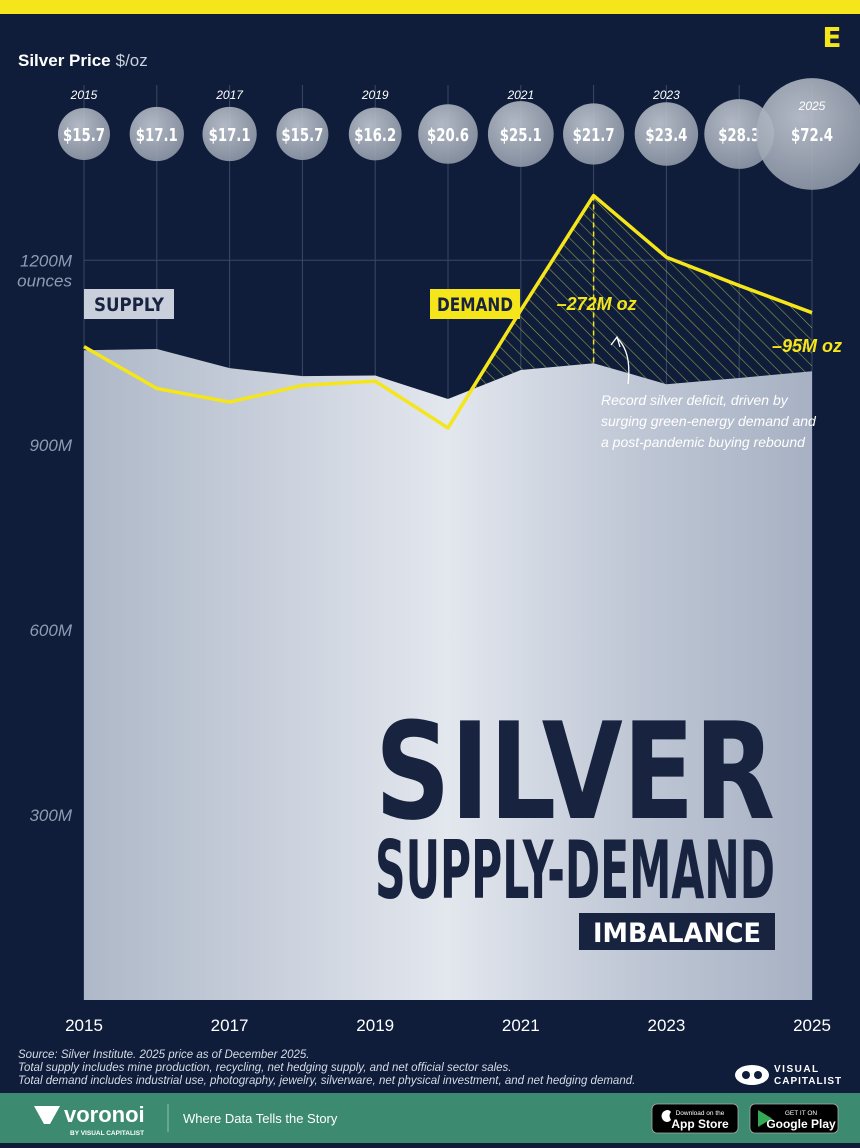  Describe the element at coordinates (700, 1124) in the screenshot. I see `app-store-label: App Store` at that location.